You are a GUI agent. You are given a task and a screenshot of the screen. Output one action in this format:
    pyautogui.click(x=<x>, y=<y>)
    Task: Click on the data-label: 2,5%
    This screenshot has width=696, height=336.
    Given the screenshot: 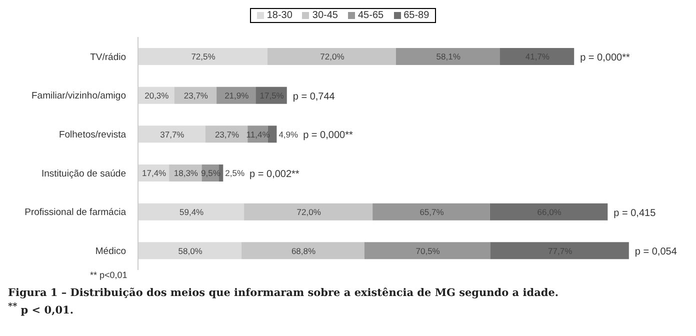 What is the action you would take?
    pyautogui.click(x=235, y=173)
    